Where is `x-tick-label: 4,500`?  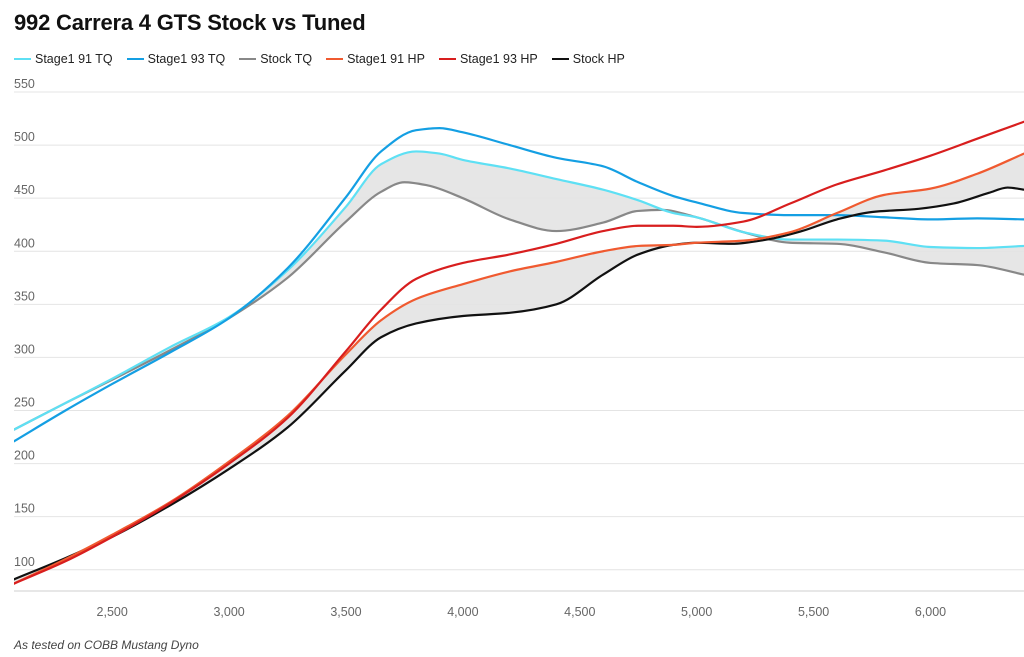
x-tick-label: 4,500 is located at coordinates (579, 612).